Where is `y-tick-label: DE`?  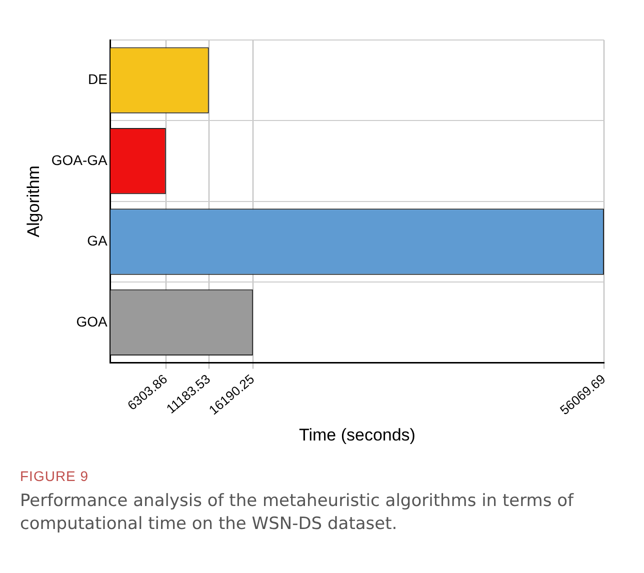
y-tick-label: DE is located at coordinates (98, 79).